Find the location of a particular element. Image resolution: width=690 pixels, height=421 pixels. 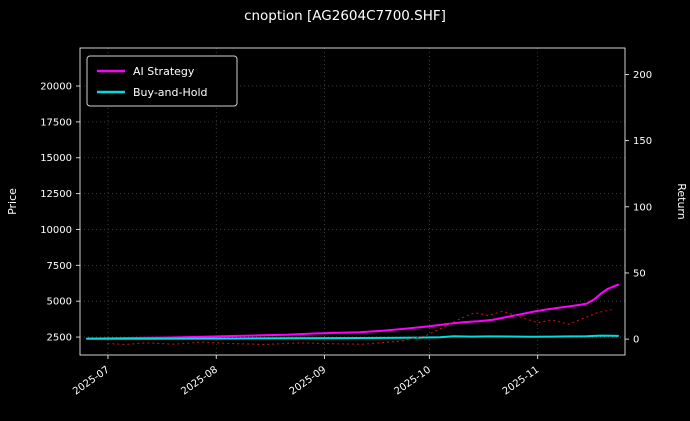

y-tick-label-left: 5000 is located at coordinates (59, 302).